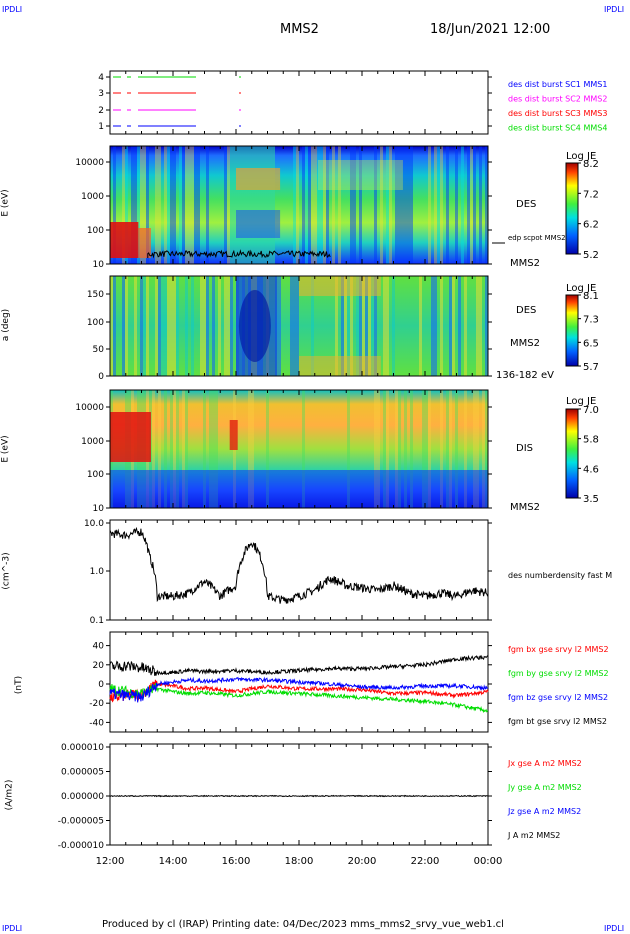 Image resolution: width=630 pixels, height=934 pixels. I want to click on xaxis-tick-label: 14:00, so click(173, 861).